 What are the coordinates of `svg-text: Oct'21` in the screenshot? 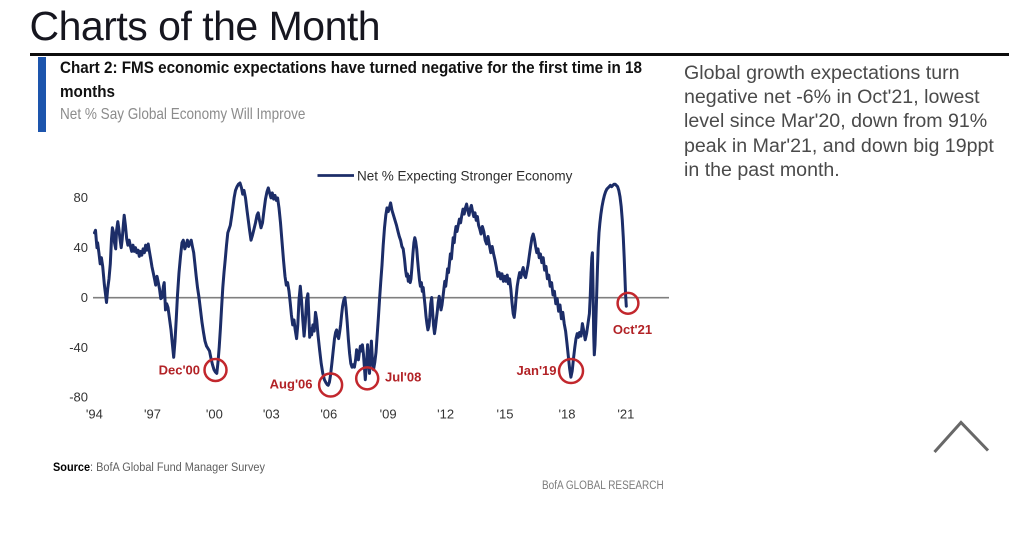 It's located at (632, 329).